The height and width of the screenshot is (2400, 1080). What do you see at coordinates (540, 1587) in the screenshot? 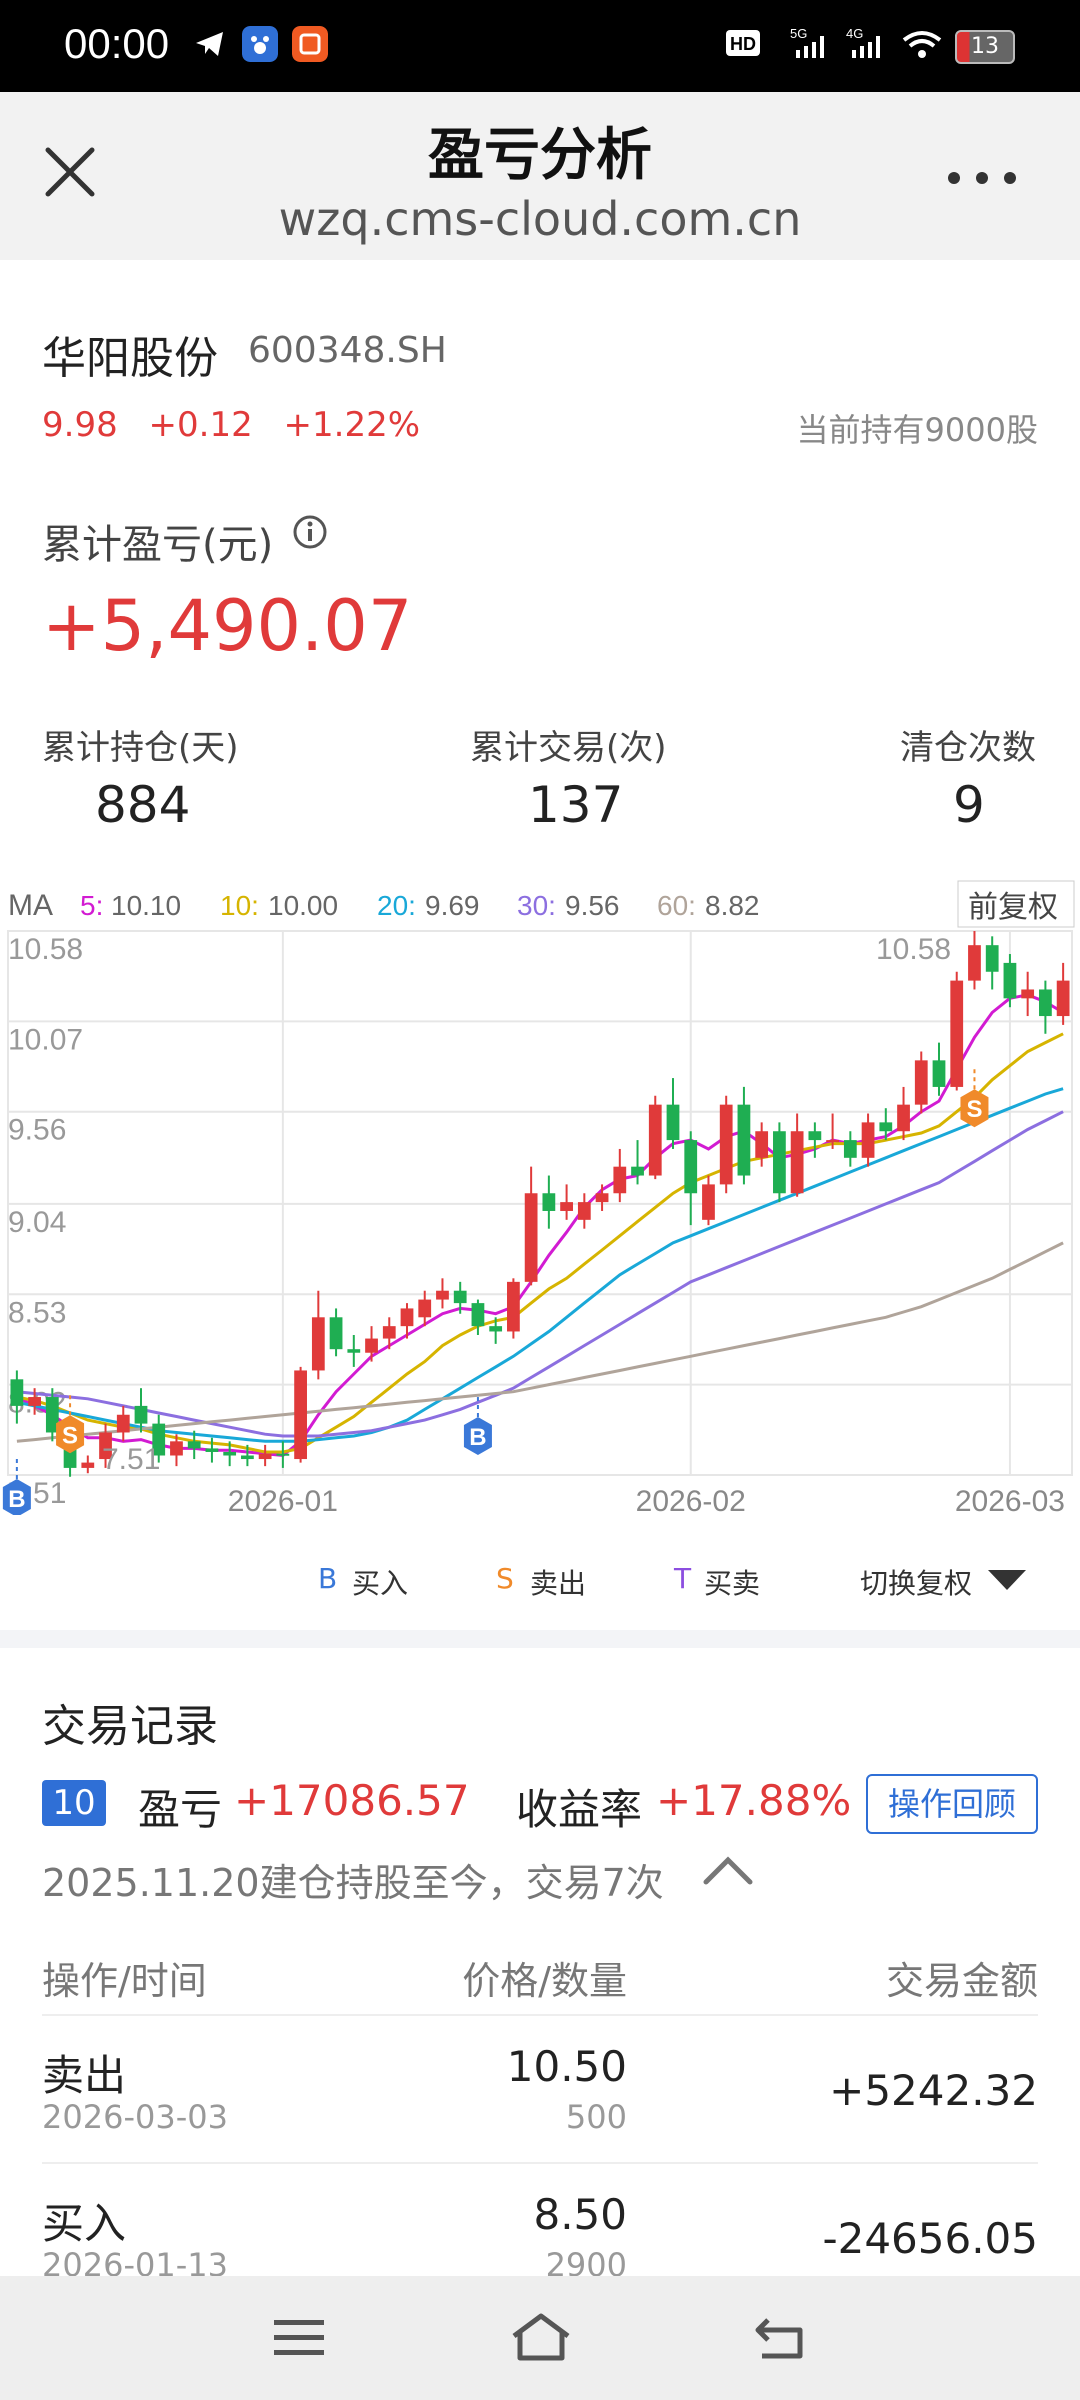
I see `marker-legend: B 买入 S 卖出 T 买卖 切换复权` at bounding box center [540, 1587].